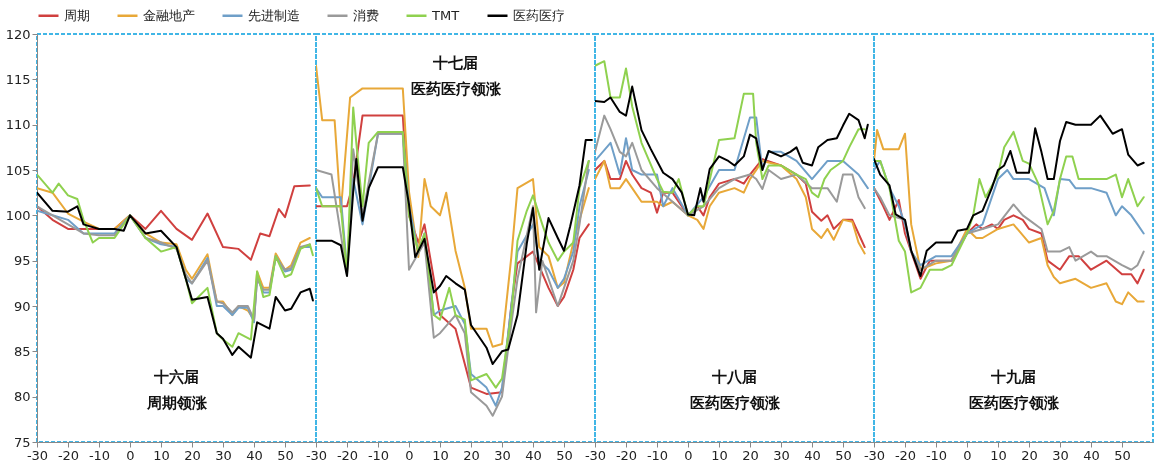 The image size is (1163, 469). What do you see at coordinates (18, 125) in the screenshot?
I see `y-tick-label: 110` at bounding box center [18, 125].